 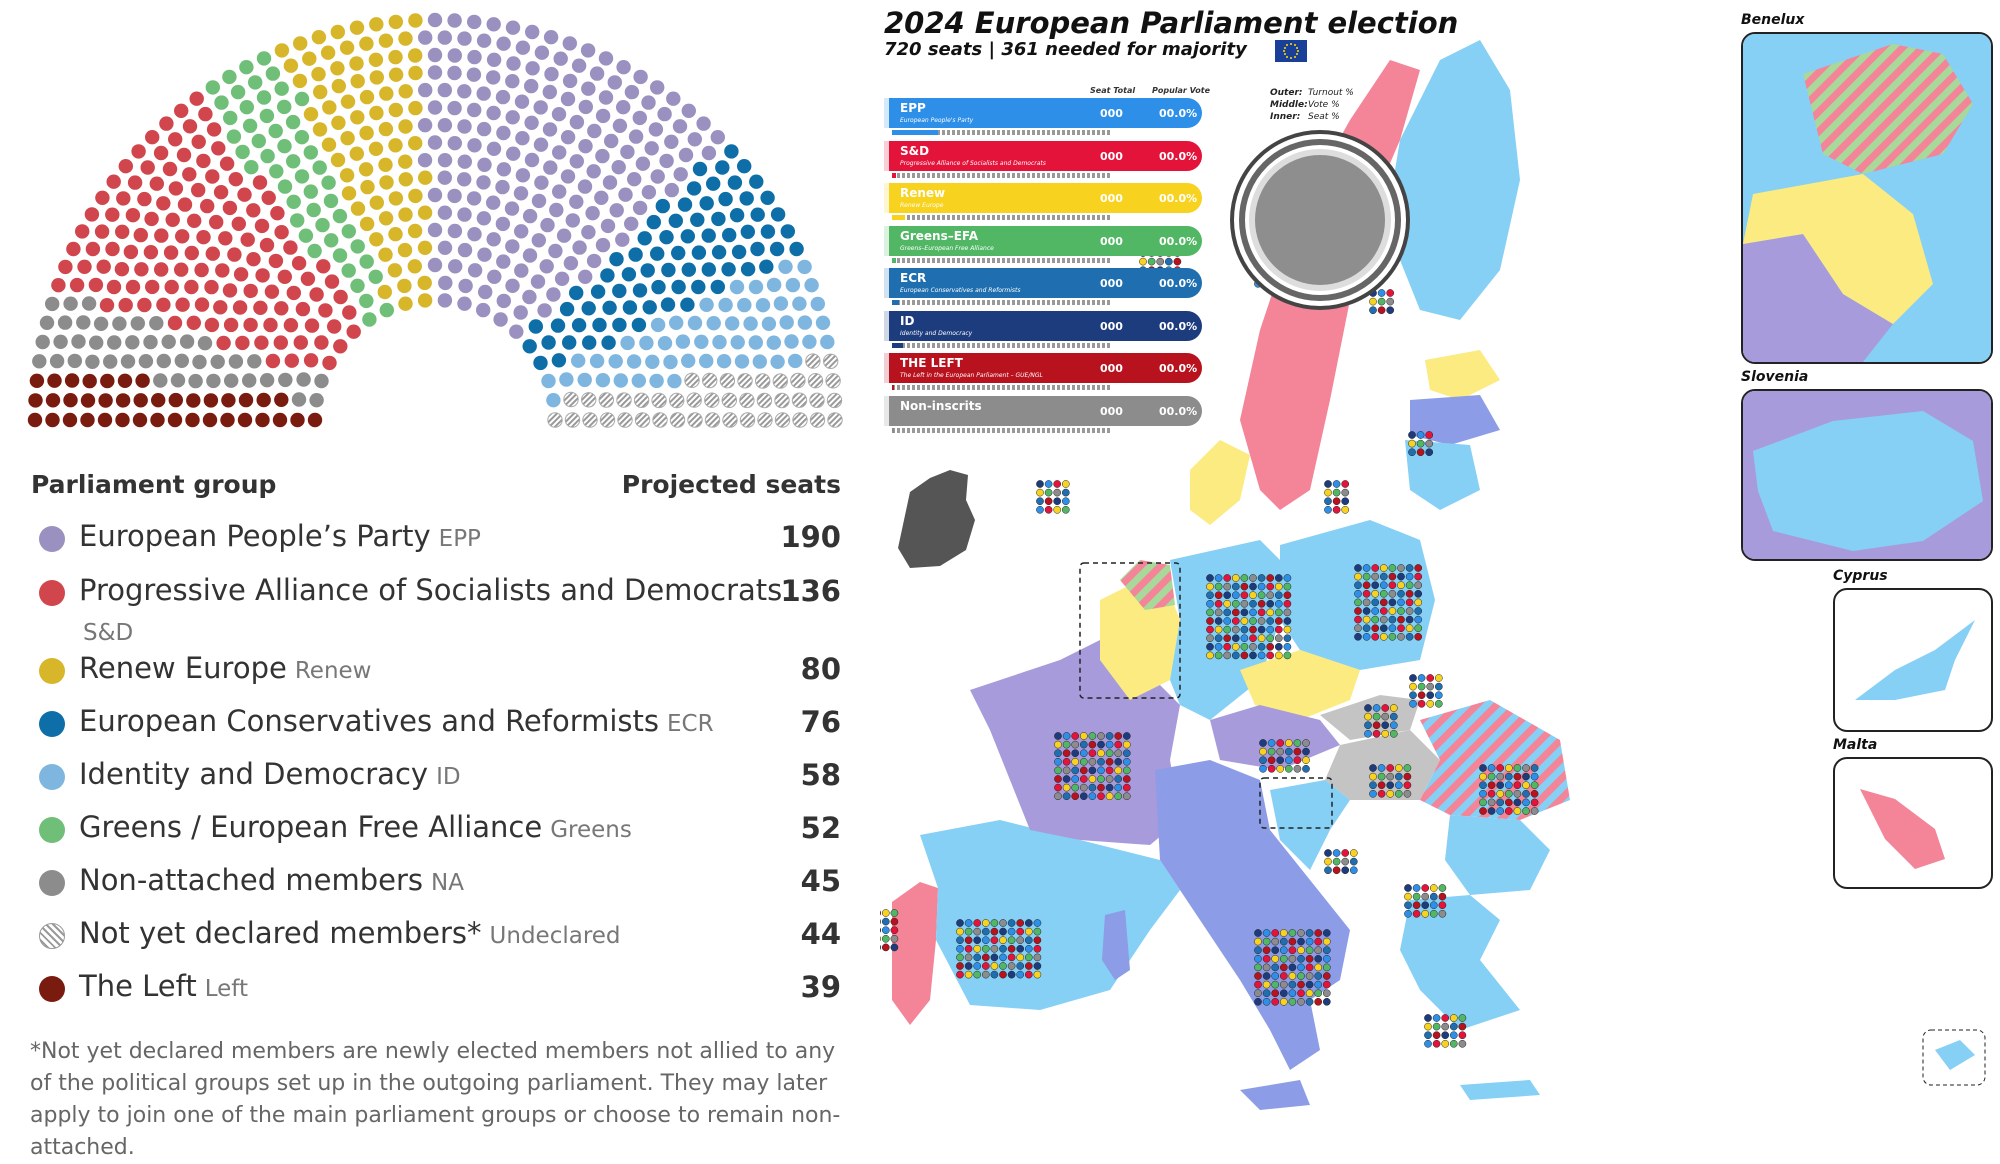 I want to click on party-progress-fill, so click(x=894, y=260).